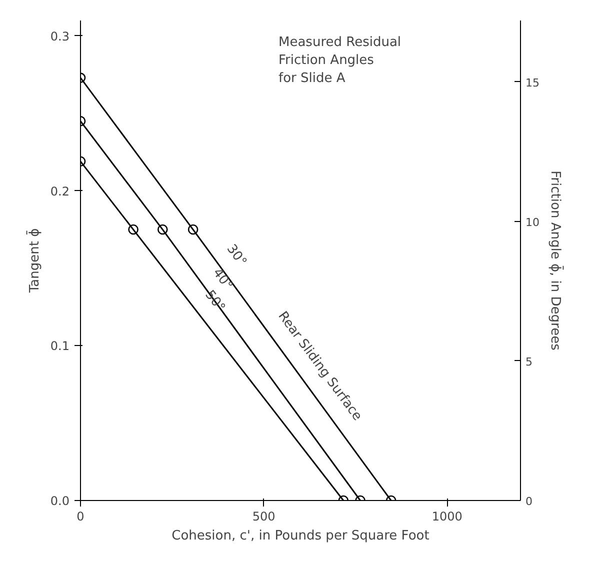 The height and width of the screenshot is (576, 606). Describe the element at coordinates (533, 83) in the screenshot. I see `y2-tick-label: 15` at that location.